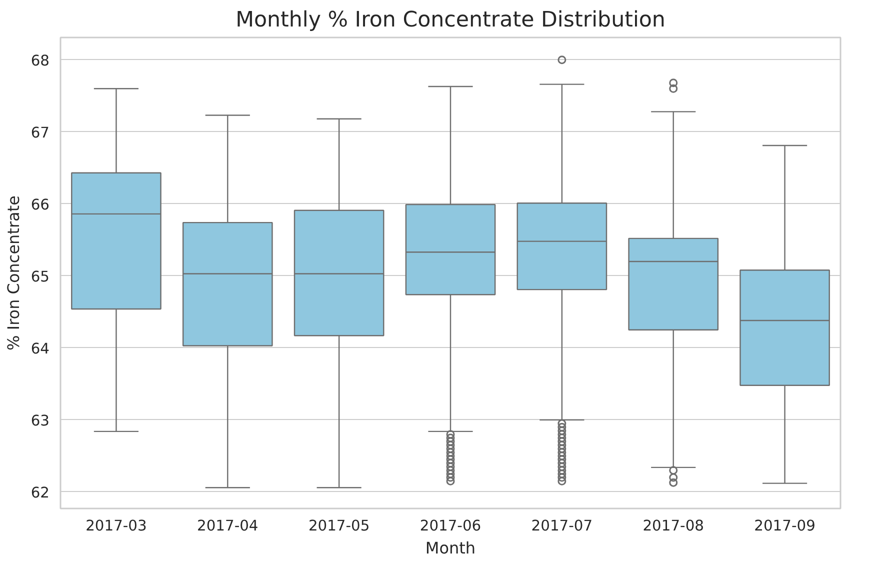  Describe the element at coordinates (785, 526) in the screenshot. I see `x-tick-label: 2017-09` at that location.